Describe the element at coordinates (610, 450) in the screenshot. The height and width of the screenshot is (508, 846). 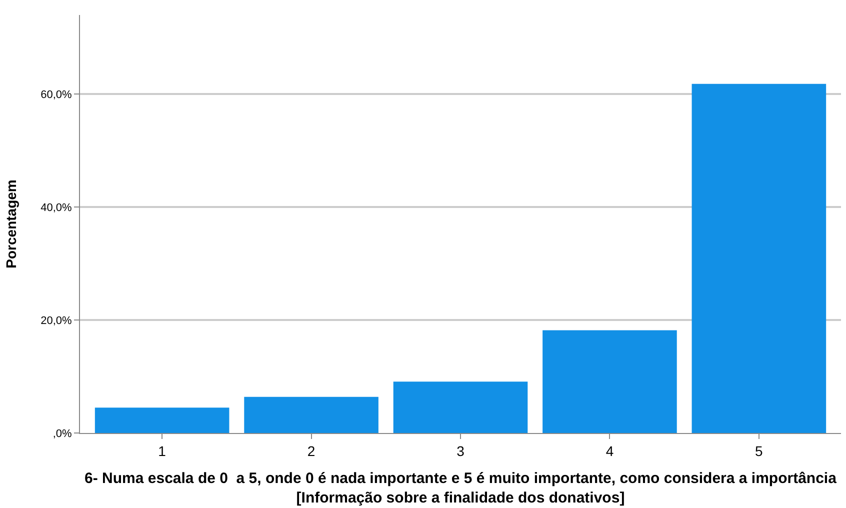
I see `x-tick-label: 4` at that location.